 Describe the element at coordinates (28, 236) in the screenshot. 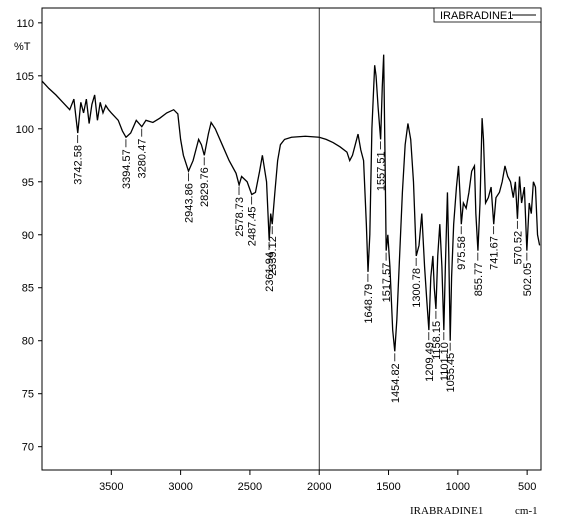

I see `y-tick-label: 90` at that location.